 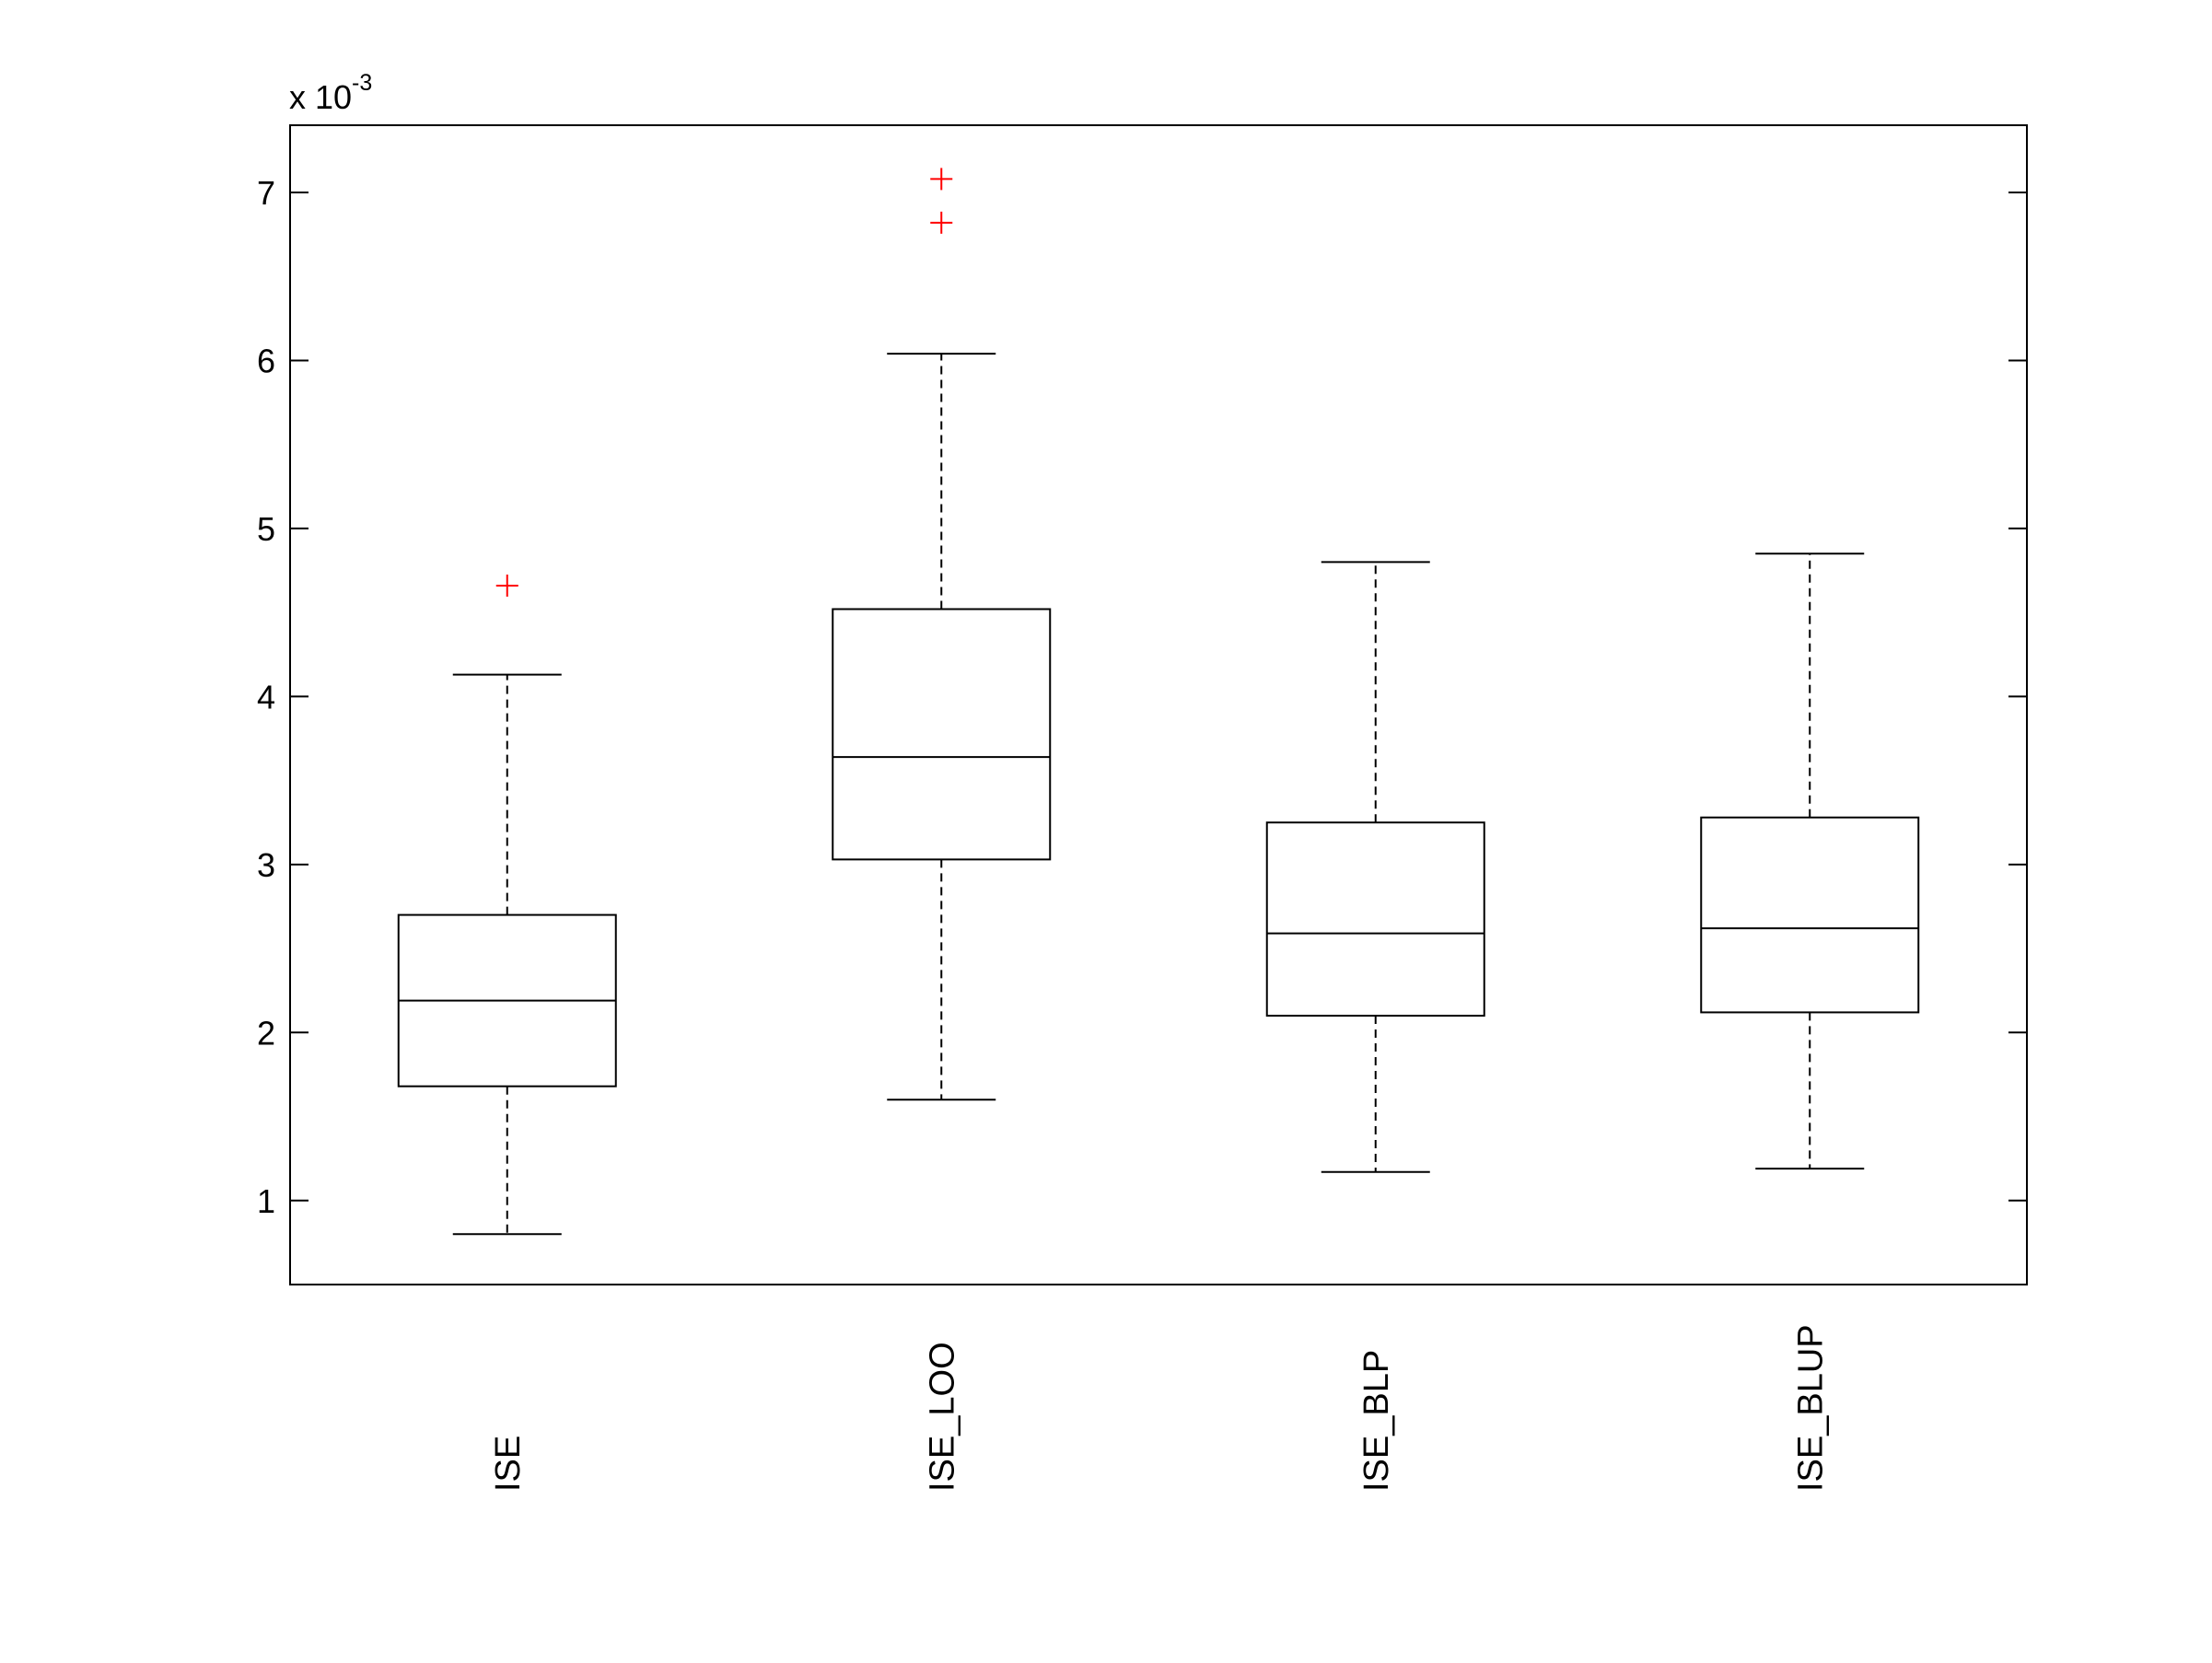 I want to click on y-tick-label: 6, so click(x=266, y=361).